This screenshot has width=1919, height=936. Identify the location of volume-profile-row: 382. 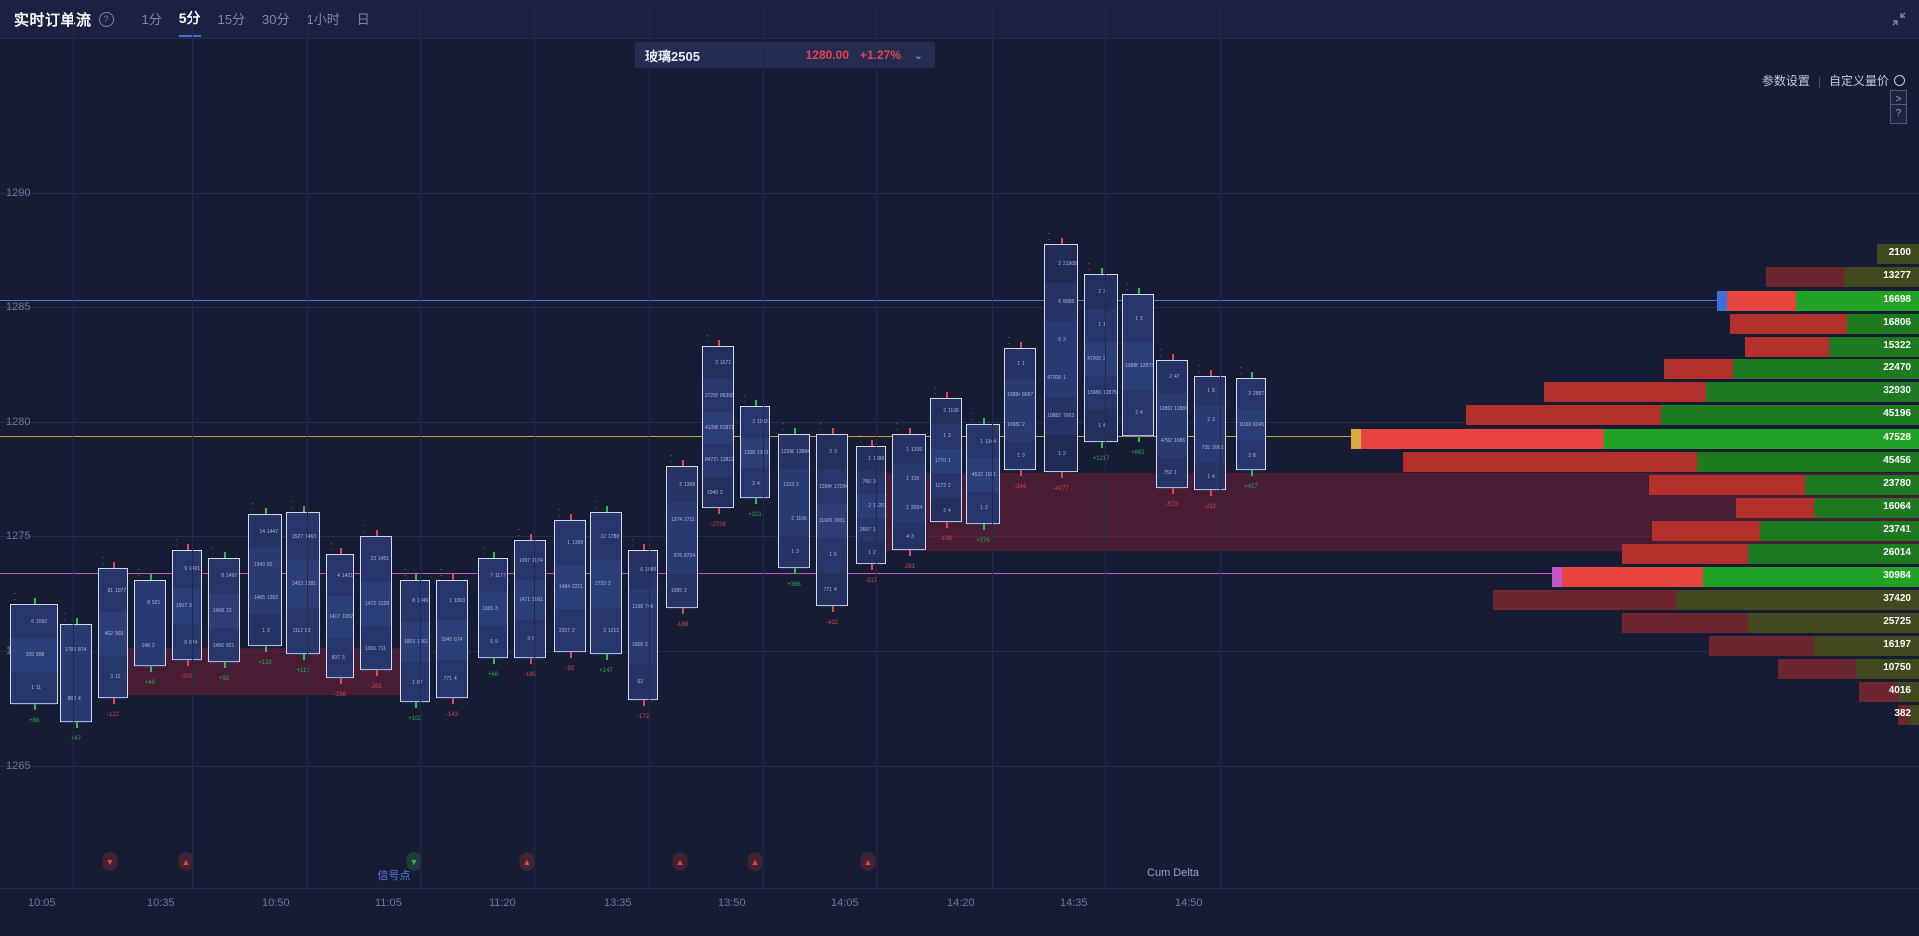
(1709, 715).